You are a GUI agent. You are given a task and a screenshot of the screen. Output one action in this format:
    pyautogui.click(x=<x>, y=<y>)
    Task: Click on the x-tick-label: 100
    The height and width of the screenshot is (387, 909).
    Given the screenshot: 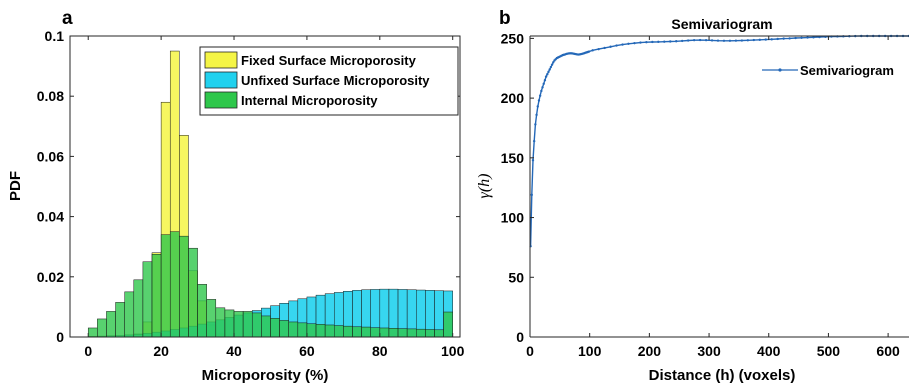 What is the action you would take?
    pyautogui.click(x=453, y=351)
    